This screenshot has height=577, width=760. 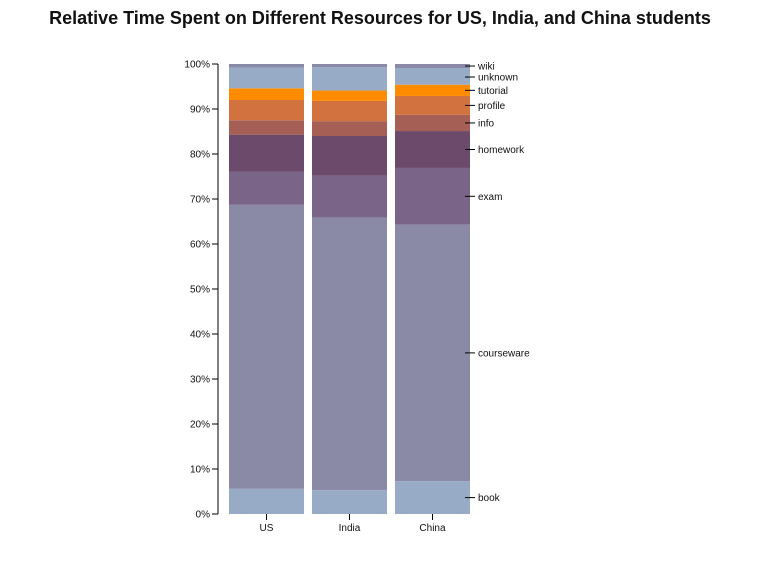 What do you see at coordinates (501, 150) in the screenshot?
I see `legend-label-homework: homework` at bounding box center [501, 150].